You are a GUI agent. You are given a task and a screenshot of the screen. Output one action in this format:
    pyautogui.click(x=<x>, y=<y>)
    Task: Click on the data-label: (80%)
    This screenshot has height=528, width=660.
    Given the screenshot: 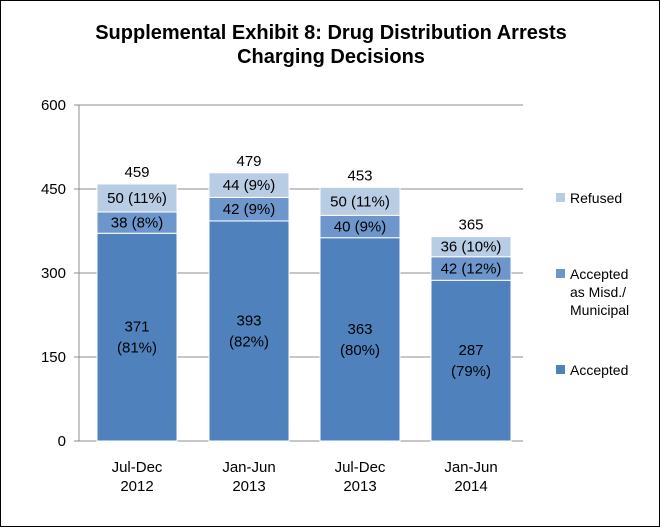 What is the action you would take?
    pyautogui.click(x=360, y=350)
    